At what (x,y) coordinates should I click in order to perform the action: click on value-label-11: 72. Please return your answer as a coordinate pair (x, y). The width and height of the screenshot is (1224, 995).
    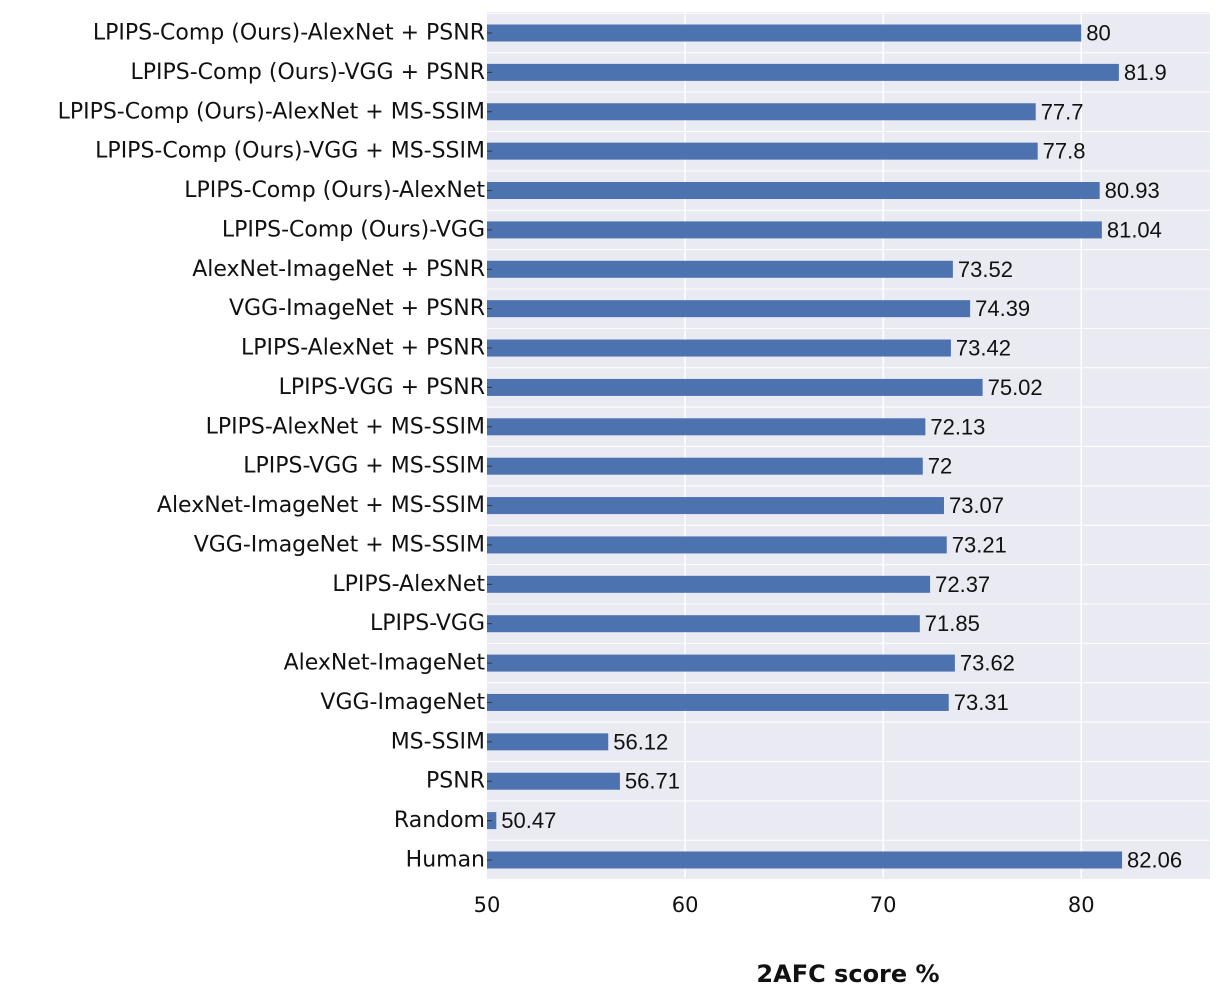
    Looking at the image, I should click on (940, 466).